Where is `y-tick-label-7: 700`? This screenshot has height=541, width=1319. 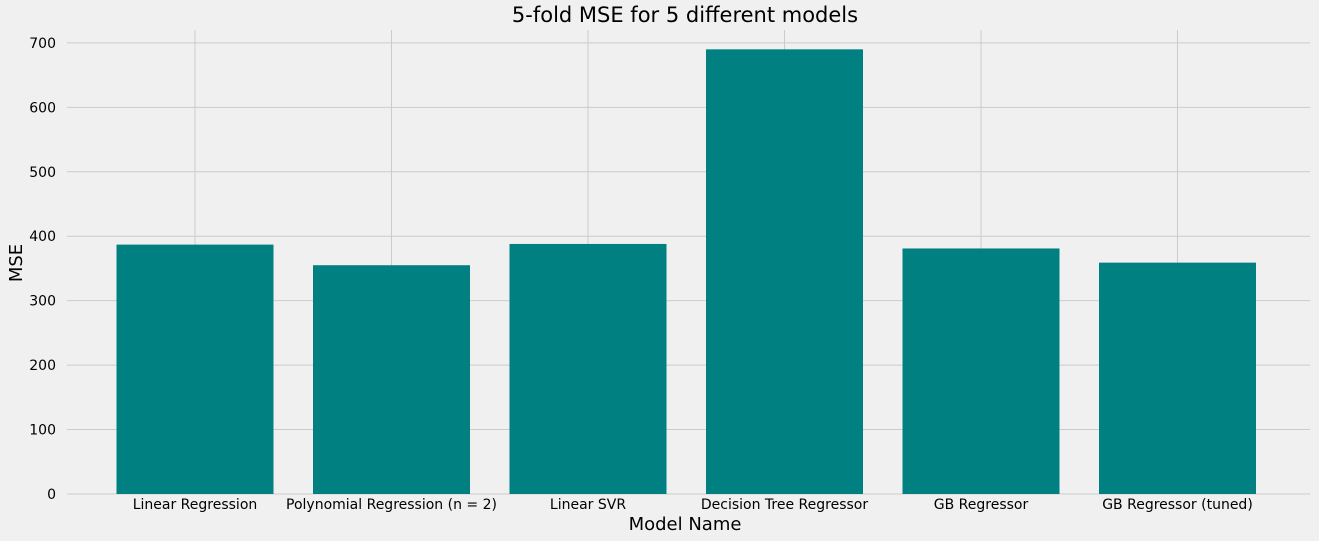 y-tick-label-7: 700 is located at coordinates (42, 44).